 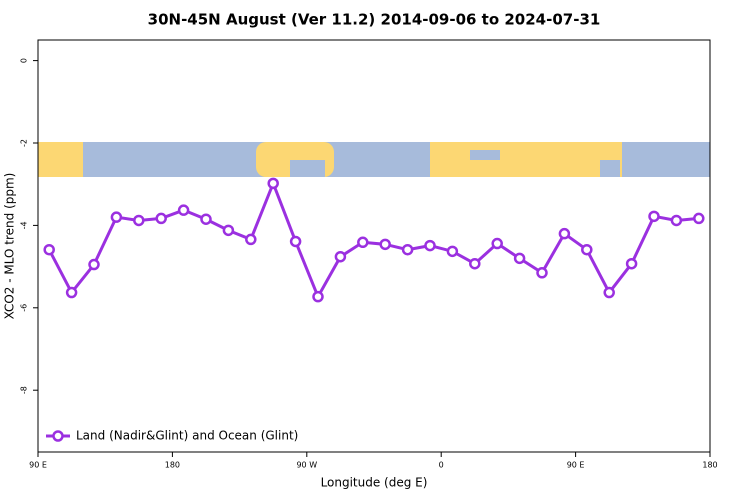 What do you see at coordinates (10, 246) in the screenshot?
I see `y-axis-label: XCO2 - MLO trend (ppm)` at bounding box center [10, 246].